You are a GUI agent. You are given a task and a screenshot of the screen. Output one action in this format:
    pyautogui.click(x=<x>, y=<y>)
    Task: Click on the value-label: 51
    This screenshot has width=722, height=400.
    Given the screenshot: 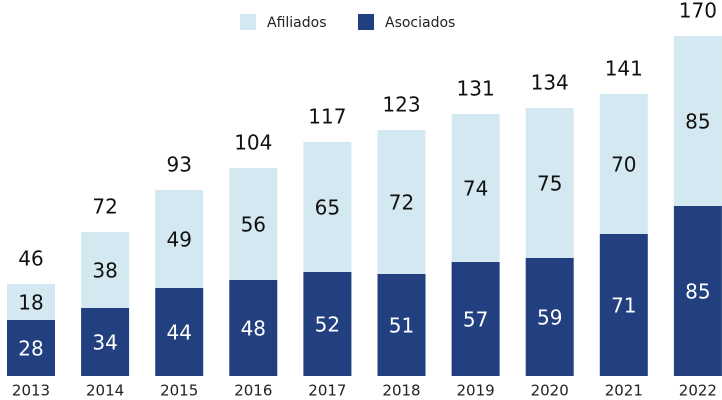 What is the action you would take?
    pyautogui.click(x=401, y=326)
    